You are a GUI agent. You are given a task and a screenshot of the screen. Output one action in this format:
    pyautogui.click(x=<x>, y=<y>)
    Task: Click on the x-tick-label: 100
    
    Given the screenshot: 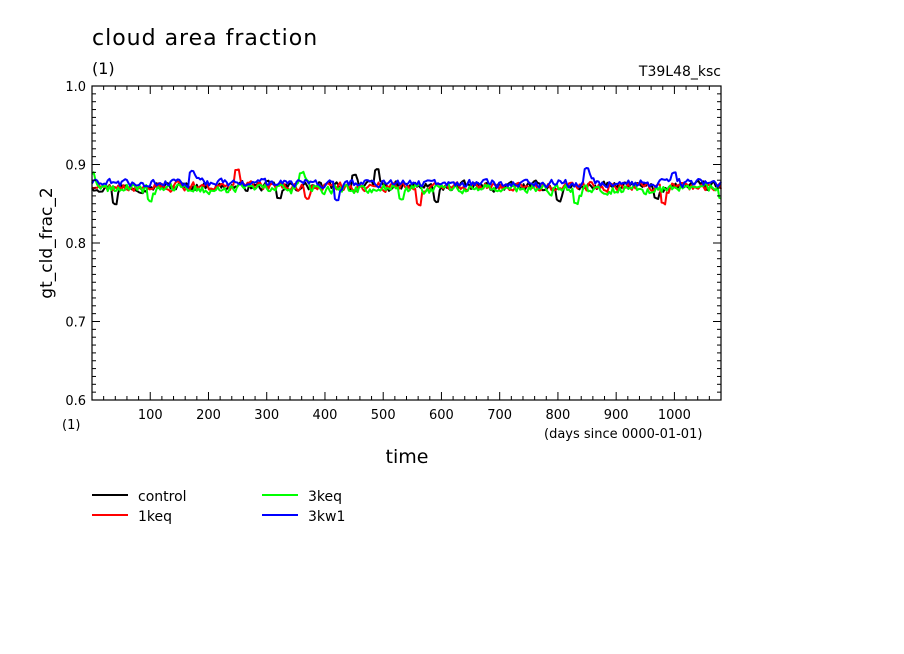 What is the action you would take?
    pyautogui.click(x=150, y=415)
    